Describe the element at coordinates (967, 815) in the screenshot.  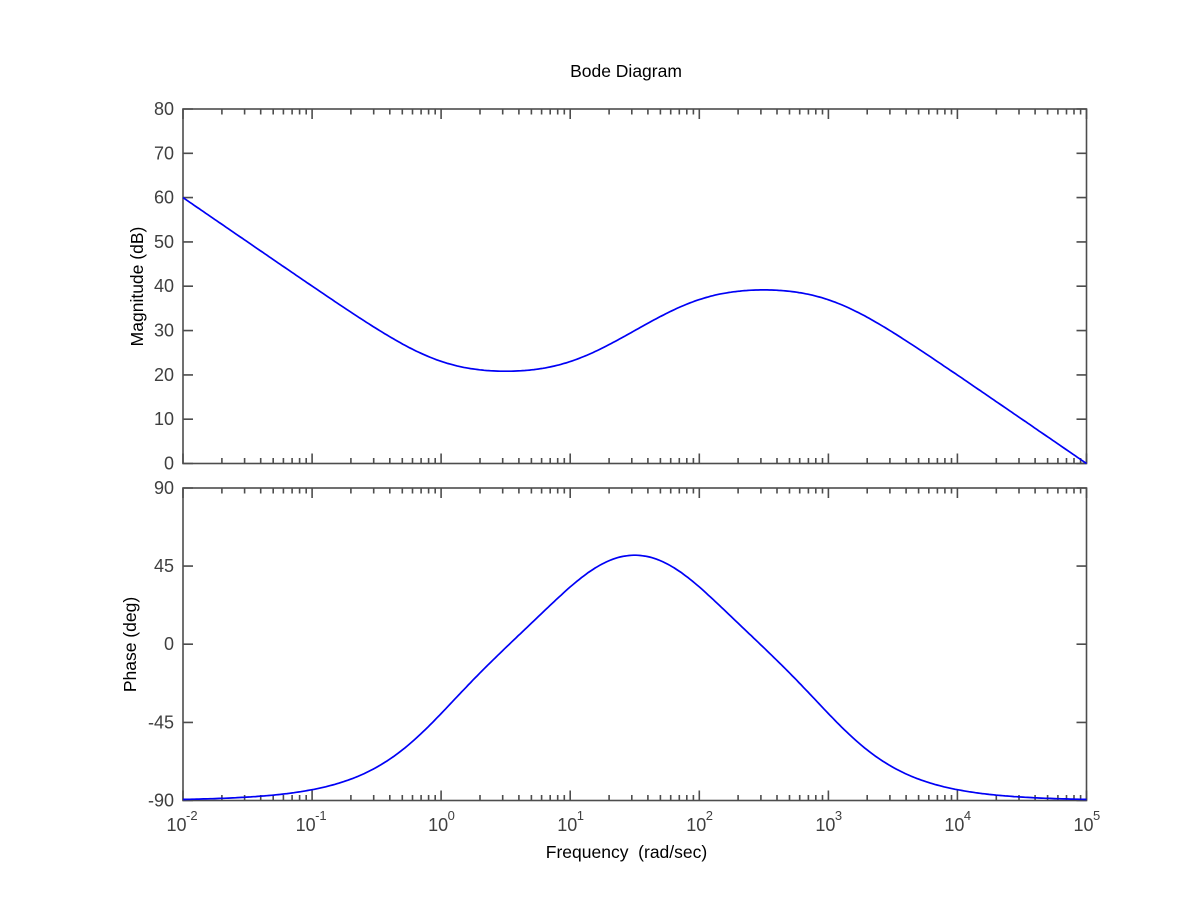
I see `svg-text: 4` at that location.